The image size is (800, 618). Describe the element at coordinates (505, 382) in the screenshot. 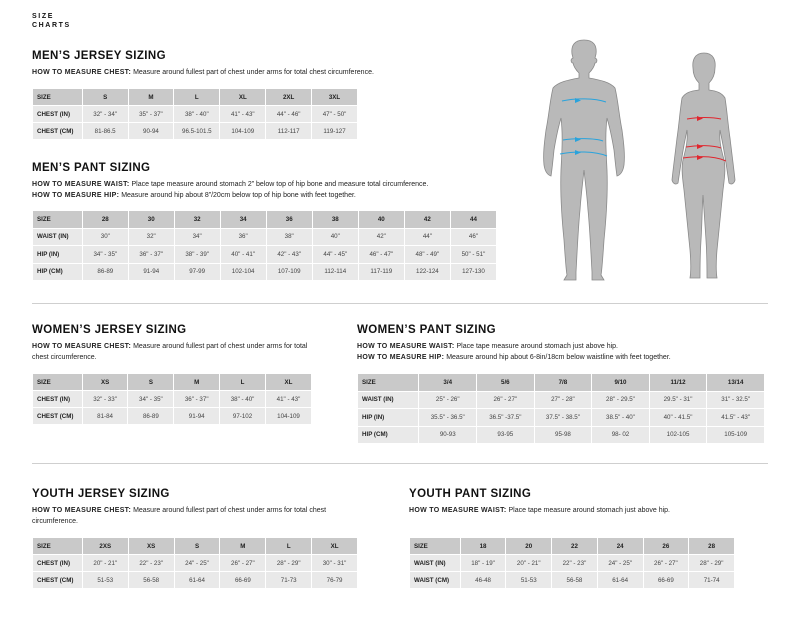

I see `table-cell: 5/6` at that location.